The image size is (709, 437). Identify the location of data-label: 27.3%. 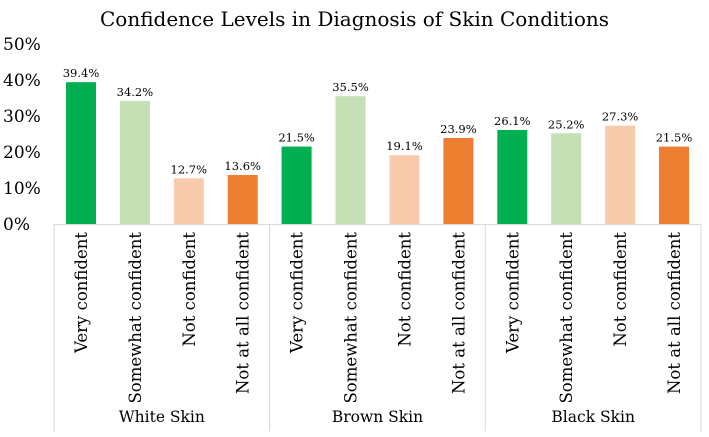
(620, 117).